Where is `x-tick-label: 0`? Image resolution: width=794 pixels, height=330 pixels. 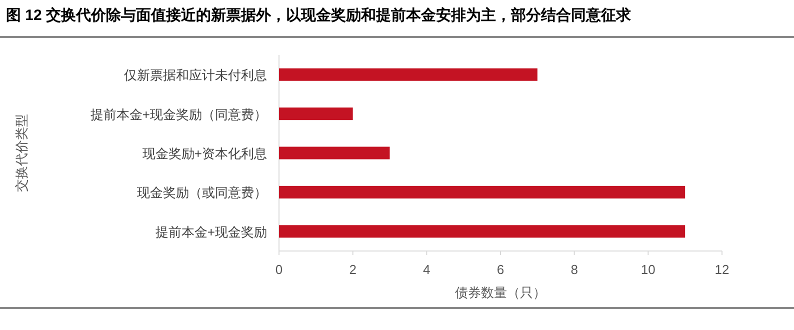
x-tick-label: 0 is located at coordinates (279, 269).